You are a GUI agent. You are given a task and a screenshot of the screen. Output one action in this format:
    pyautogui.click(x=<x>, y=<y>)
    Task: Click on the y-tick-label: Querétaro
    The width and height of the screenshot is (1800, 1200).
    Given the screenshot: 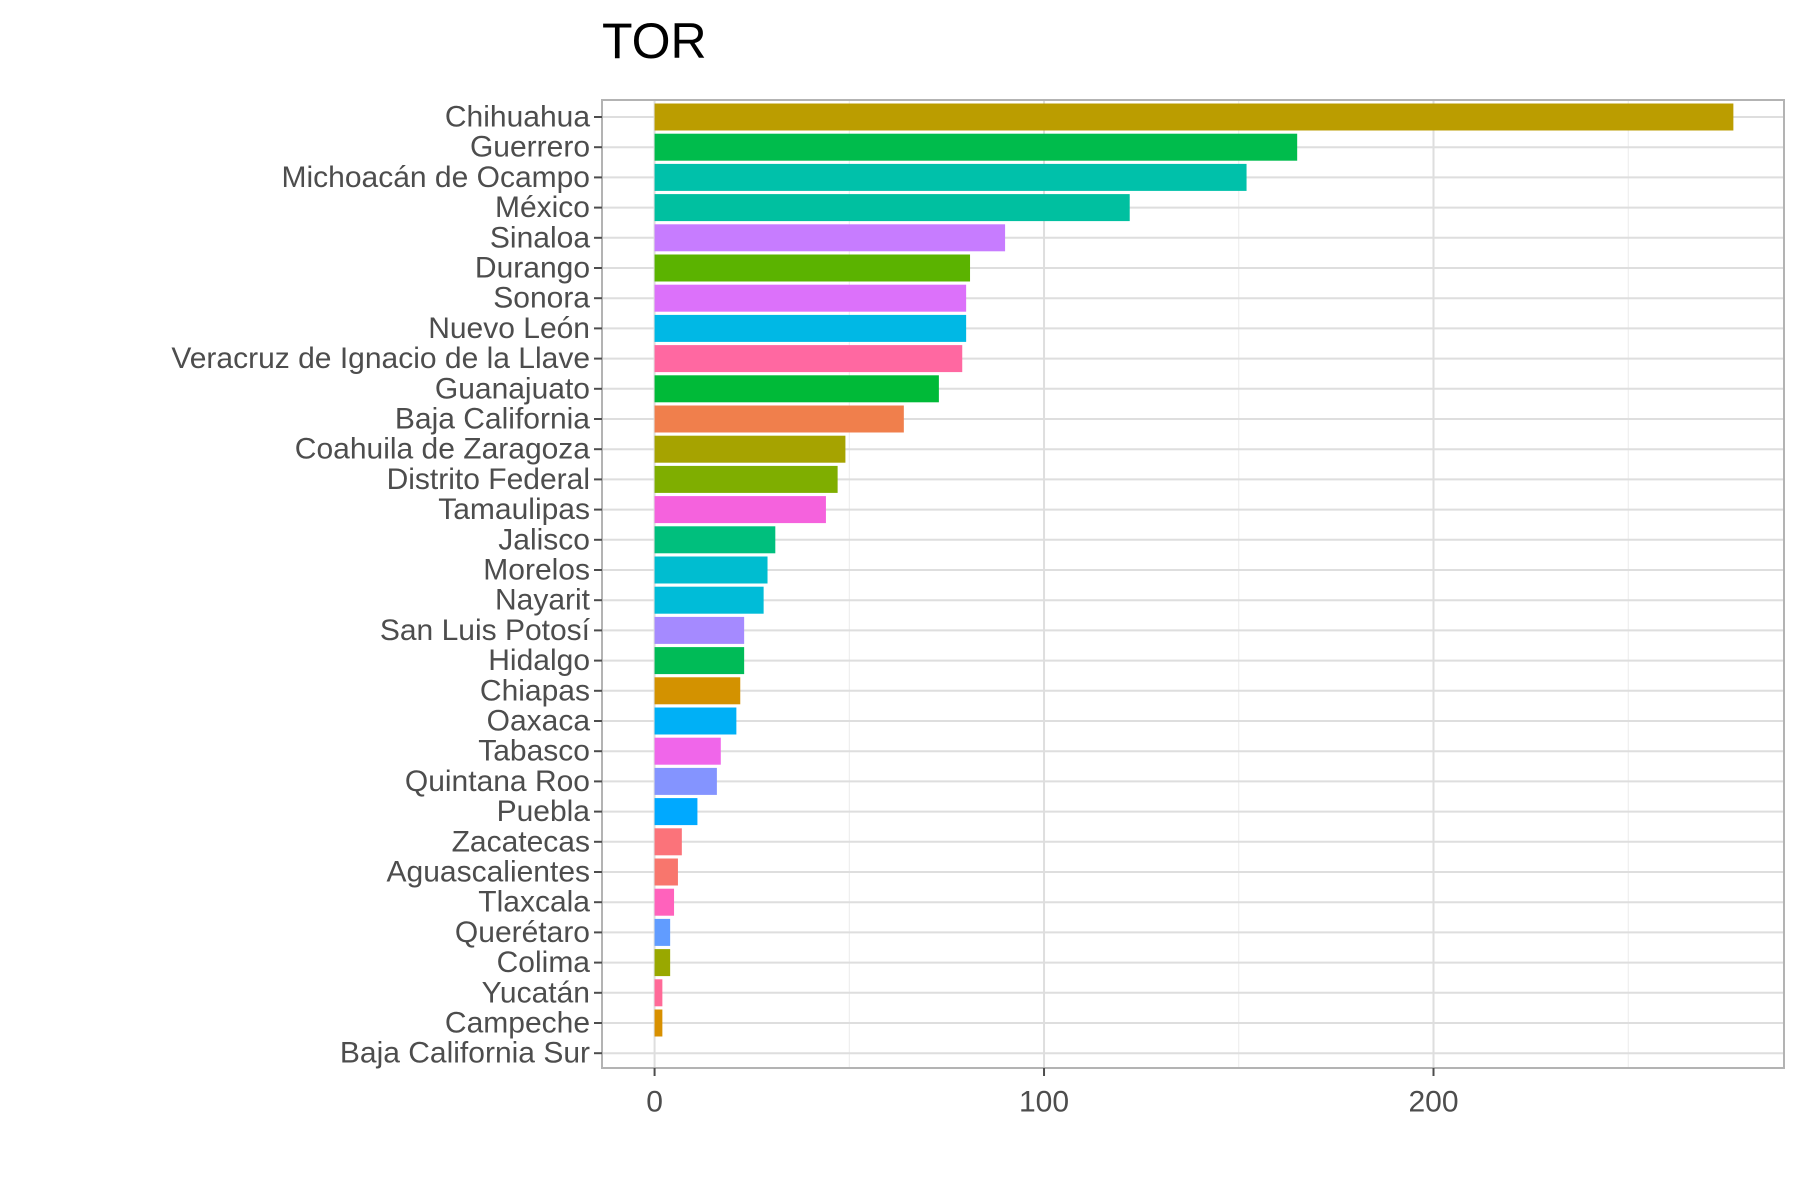 What is the action you would take?
    pyautogui.click(x=522, y=932)
    